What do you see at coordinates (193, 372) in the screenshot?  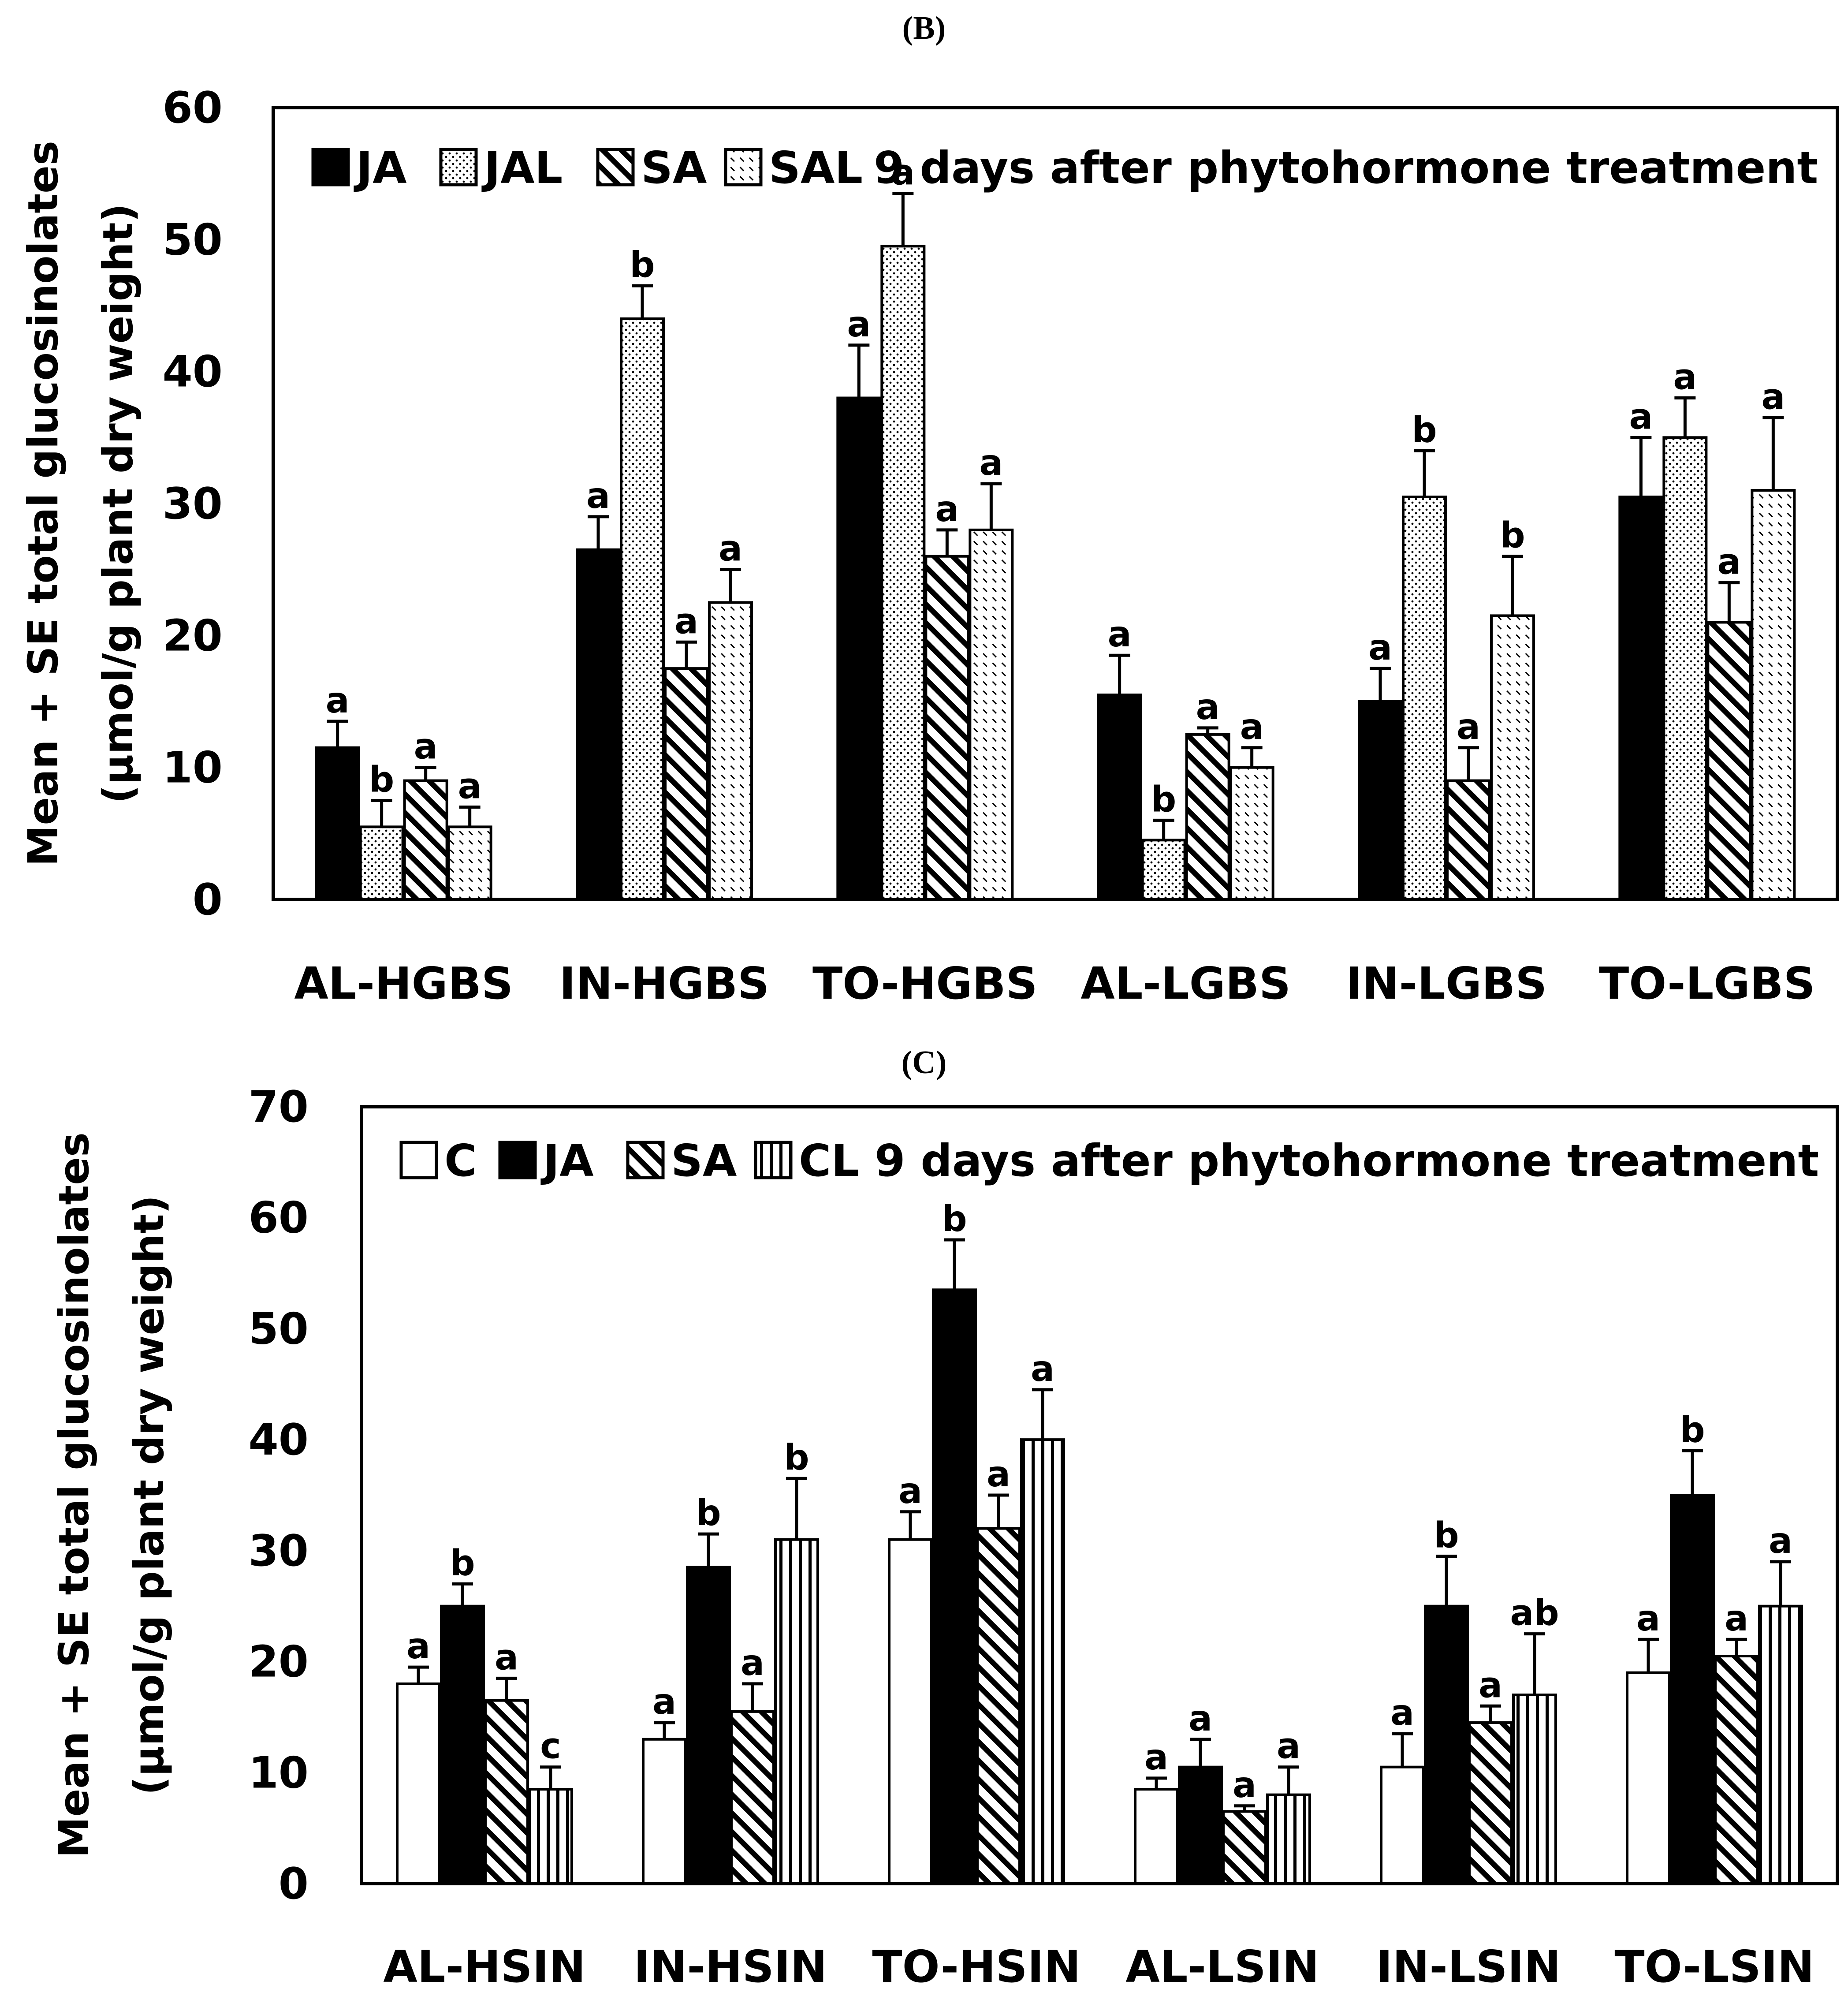 I see `y-tick-label: 40` at bounding box center [193, 372].